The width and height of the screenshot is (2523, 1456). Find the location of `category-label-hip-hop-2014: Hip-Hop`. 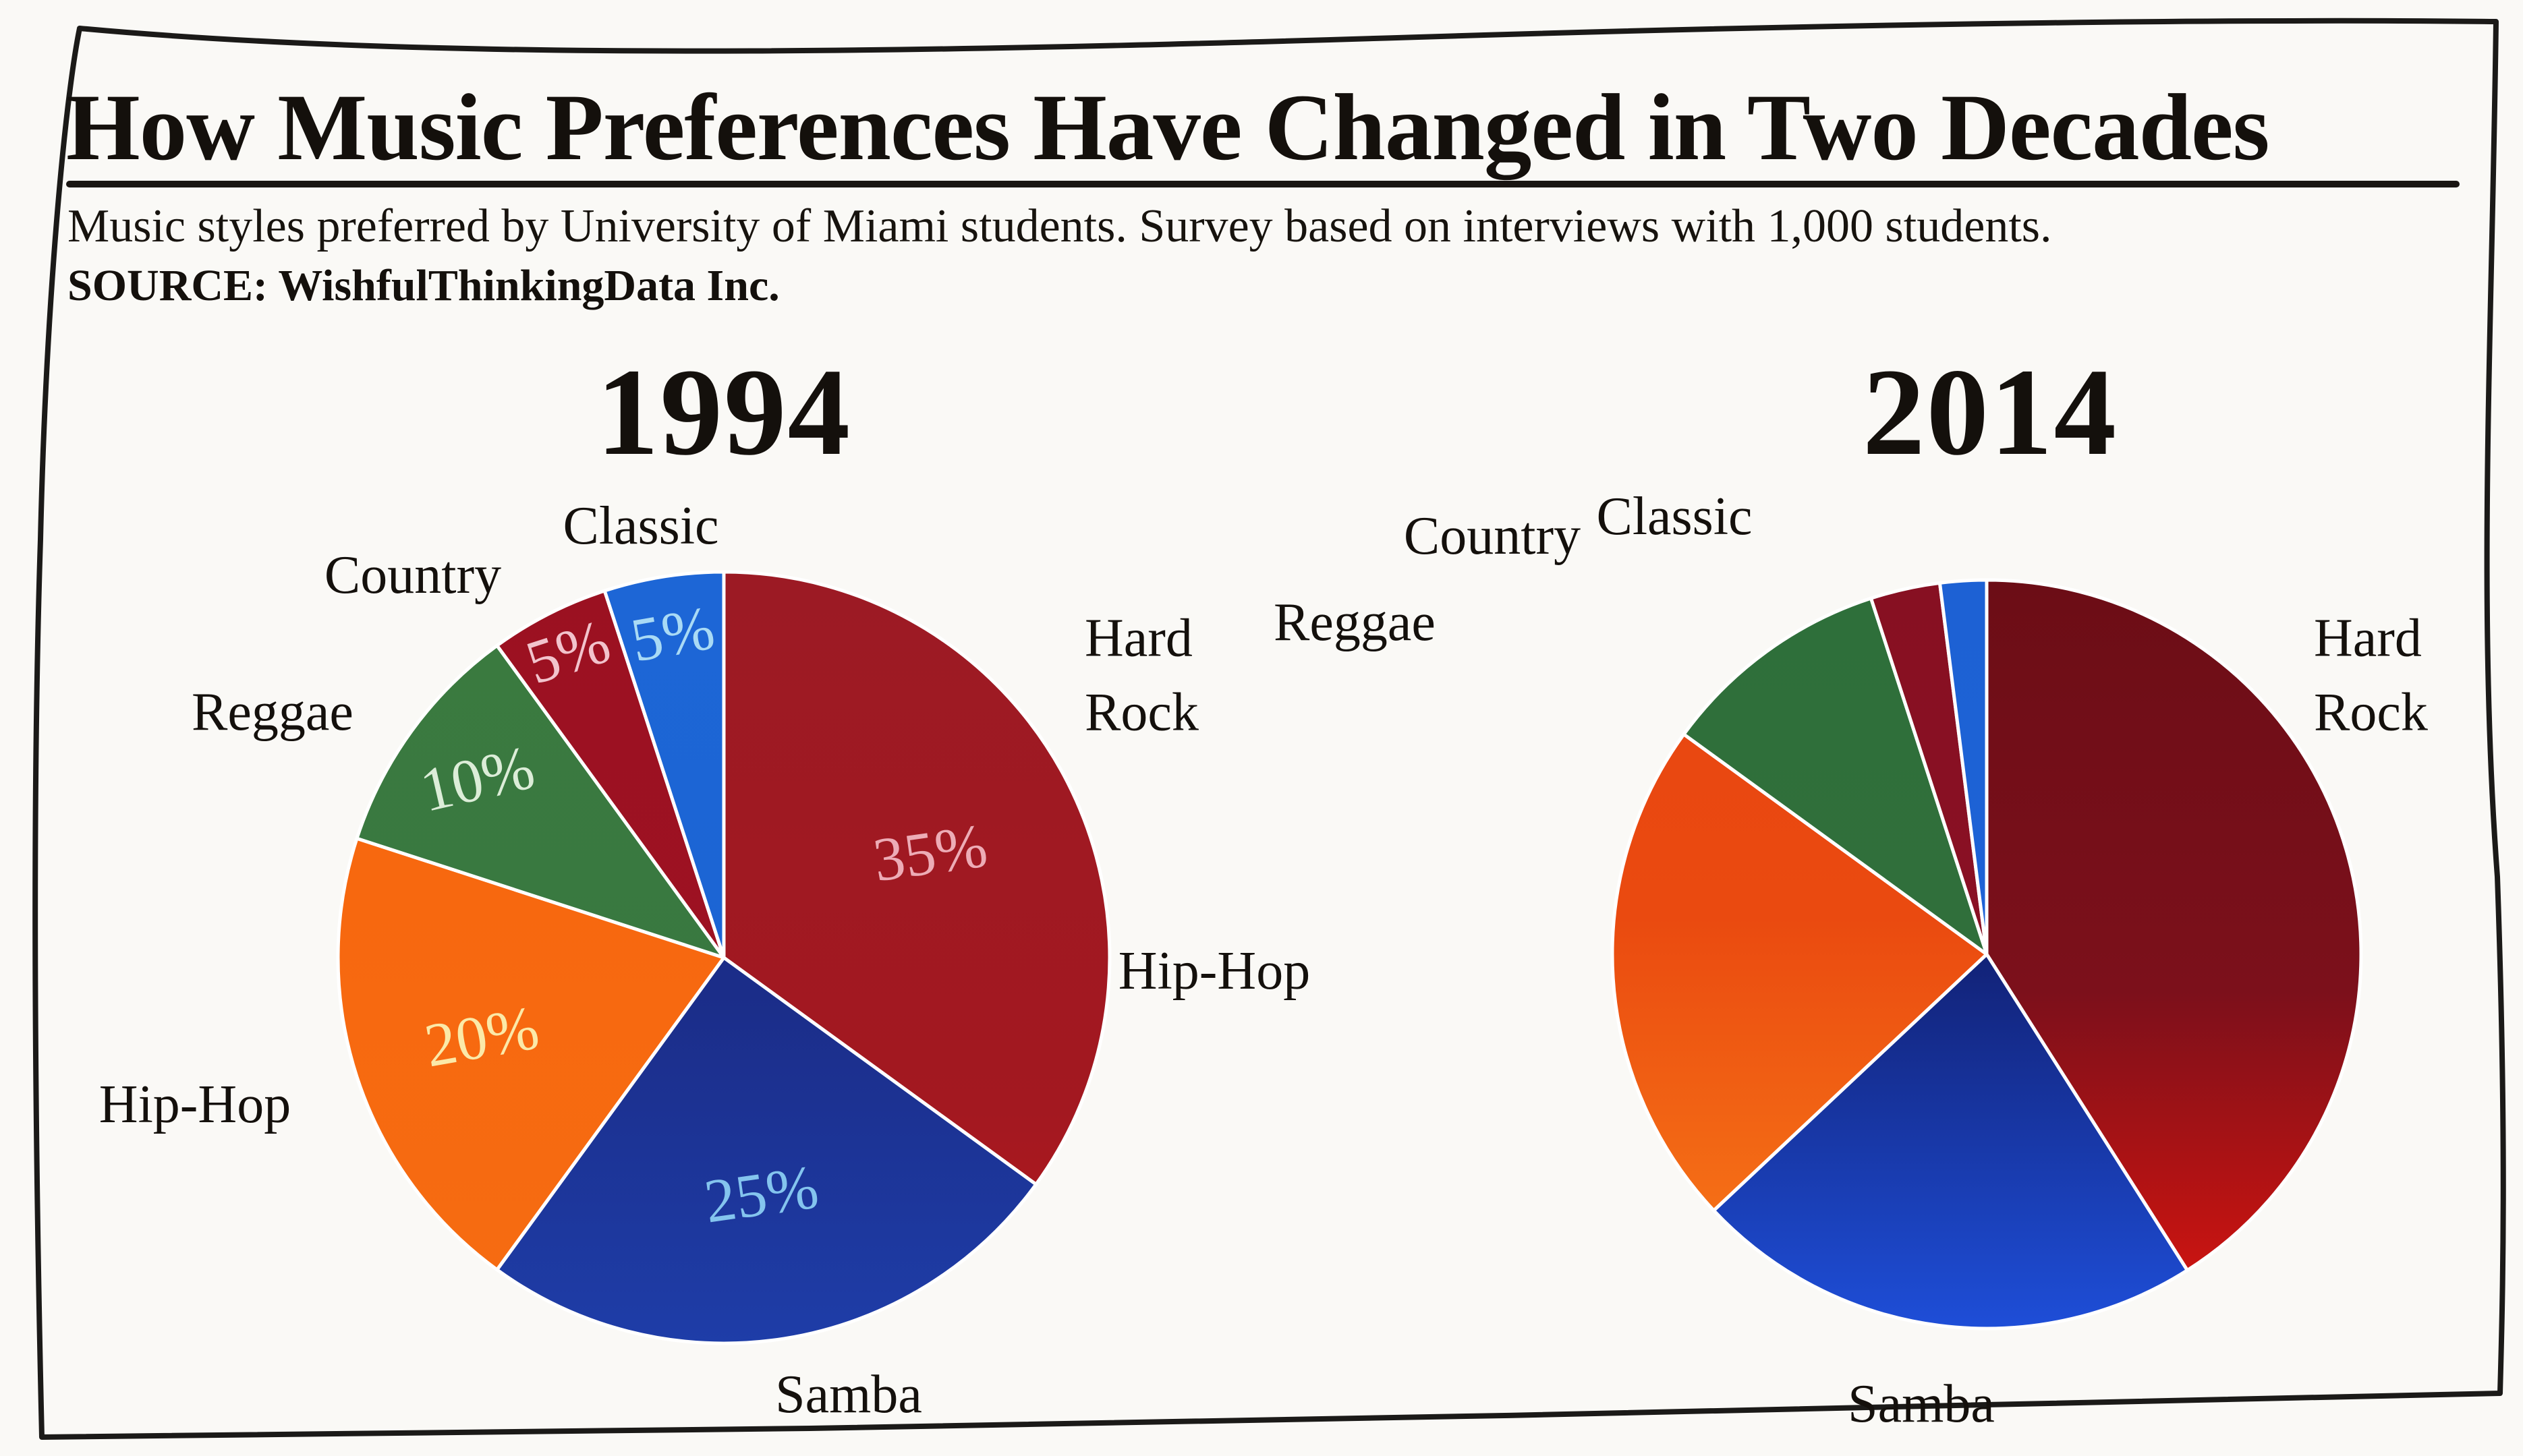

category-label-hip-hop-2014: Hip-Hop is located at coordinates (1214, 971).